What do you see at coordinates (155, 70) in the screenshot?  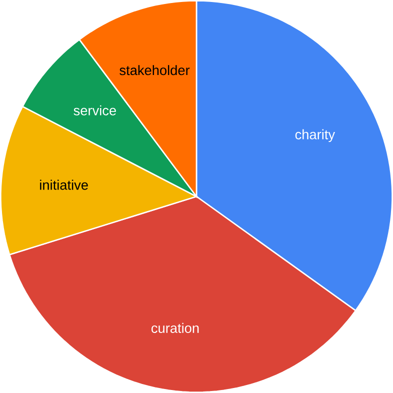 I see `slice-label: stakeholder` at bounding box center [155, 70].